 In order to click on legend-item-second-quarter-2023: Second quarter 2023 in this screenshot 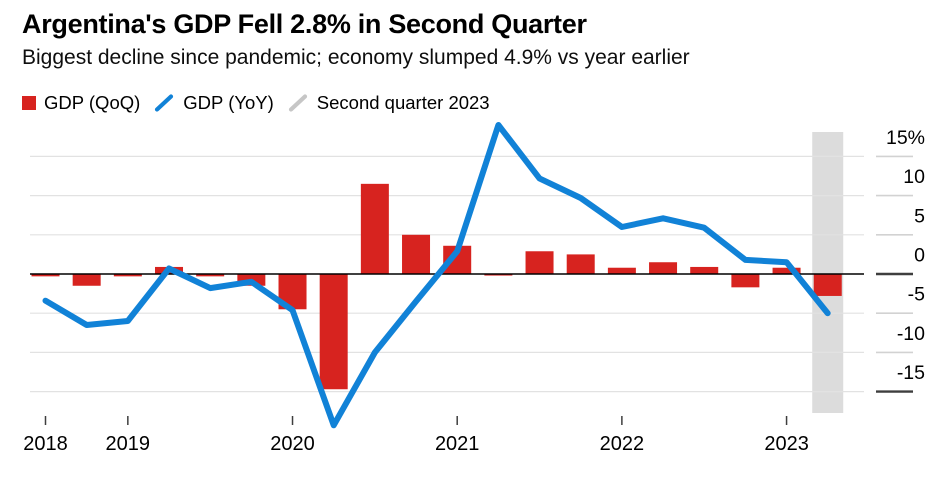, I will do `click(388, 103)`.